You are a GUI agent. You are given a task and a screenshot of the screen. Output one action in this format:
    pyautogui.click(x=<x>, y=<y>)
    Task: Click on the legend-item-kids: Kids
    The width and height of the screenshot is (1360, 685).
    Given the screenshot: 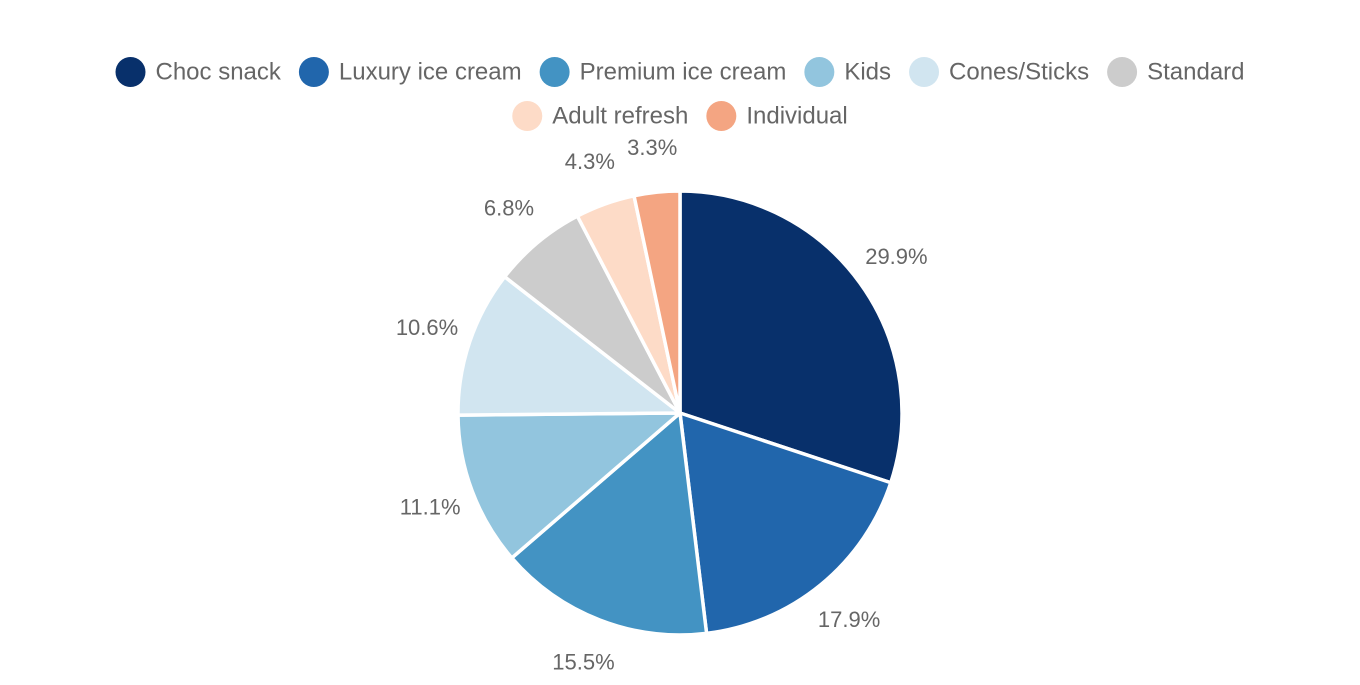 What is the action you would take?
    pyautogui.click(x=847, y=72)
    